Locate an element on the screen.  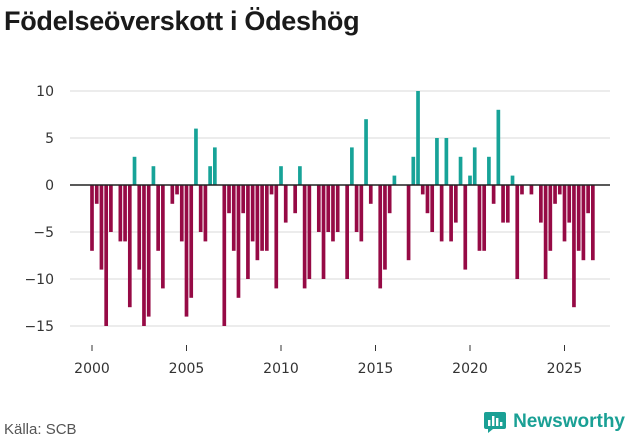
y-axis-ticks: −15 −10 −5 0 5 10 is located at coordinates (39, 209).